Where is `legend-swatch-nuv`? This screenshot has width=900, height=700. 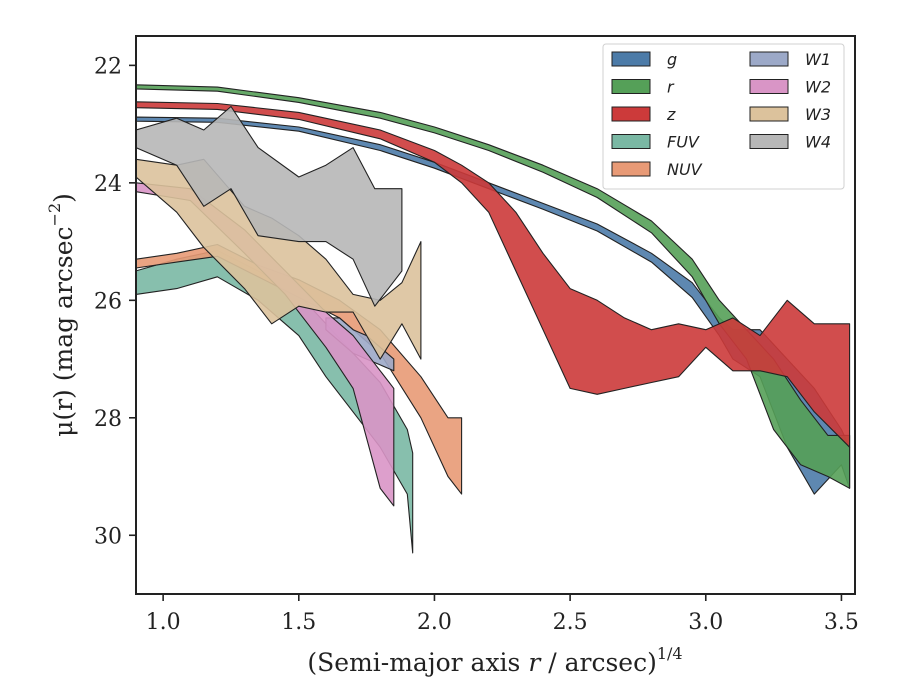
legend-swatch-nuv is located at coordinates (631, 169).